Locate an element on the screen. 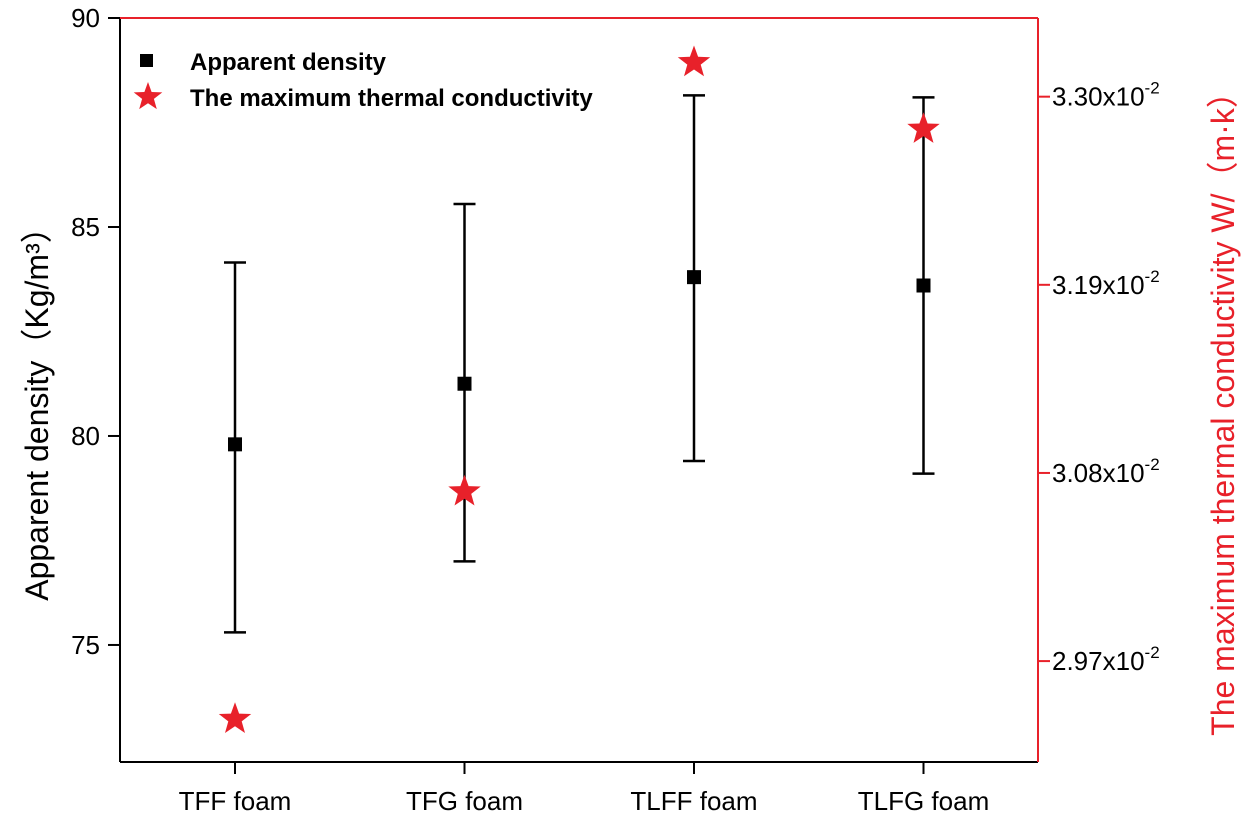 The width and height of the screenshot is (1250, 822). legend-star-marker is located at coordinates (148, 96).